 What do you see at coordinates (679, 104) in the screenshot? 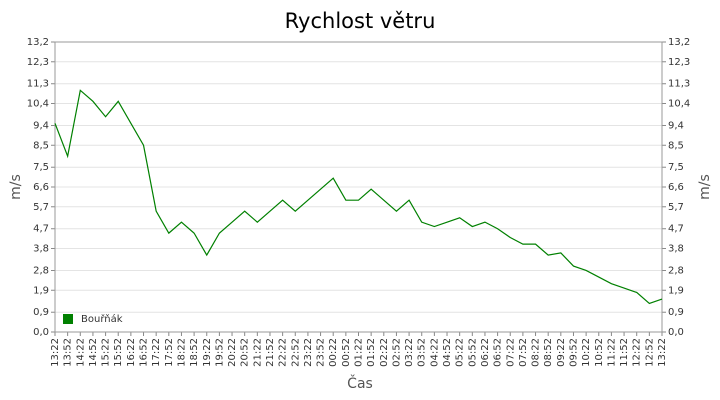
I see `y2-tick-label: 10,4` at bounding box center [679, 104].